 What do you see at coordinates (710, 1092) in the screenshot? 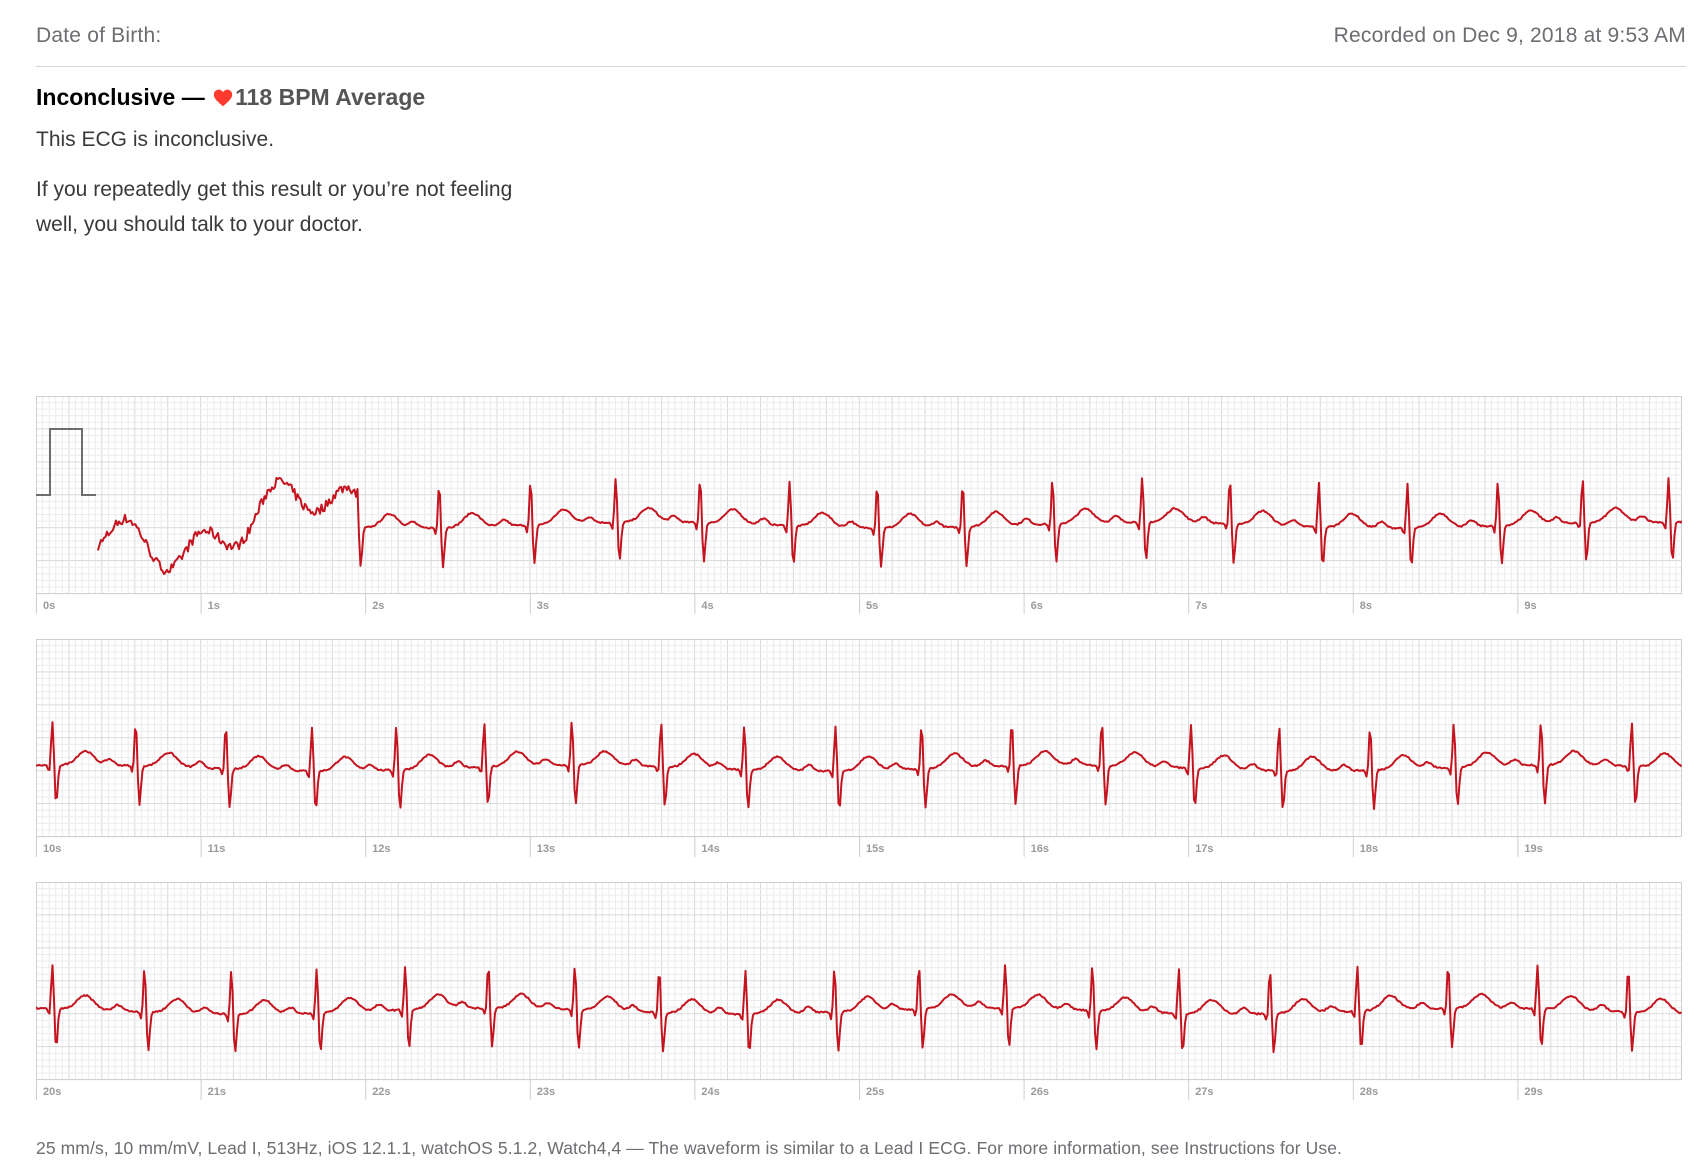
I see `second-label: 24s` at bounding box center [710, 1092].